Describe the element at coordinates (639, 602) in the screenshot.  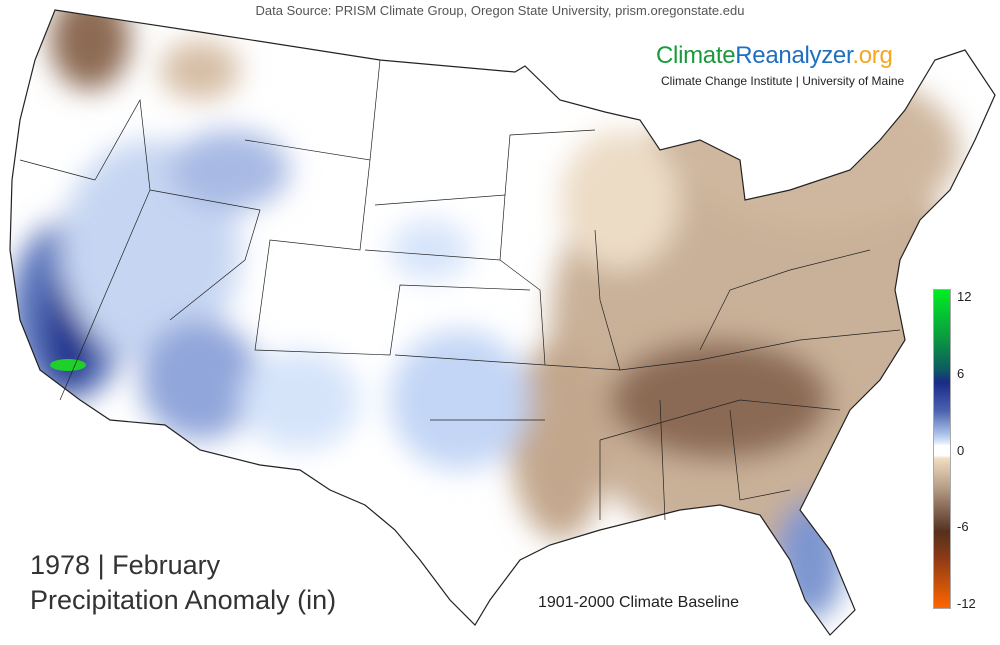
I see `baseline-label: 1901-2000 Climate Baseline` at that location.